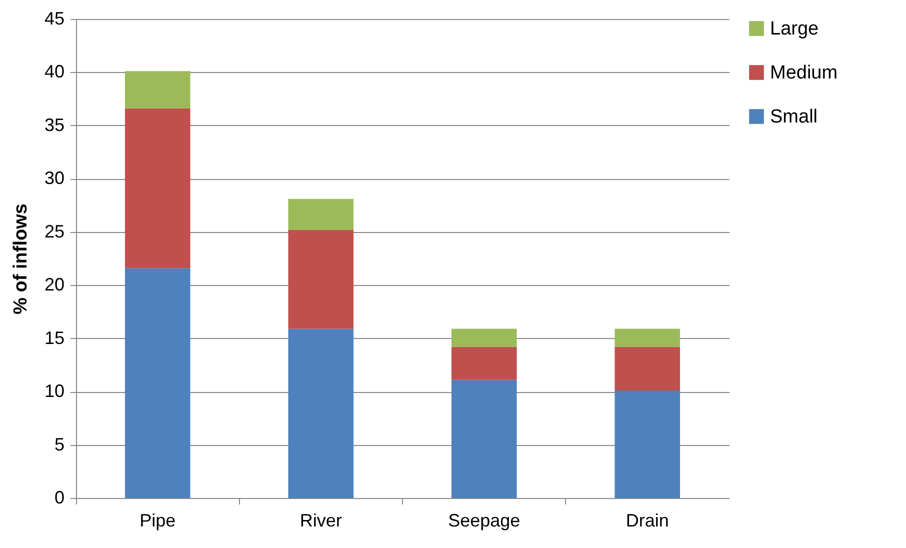  I want to click on x-tick-label: Drain, so click(647, 520).